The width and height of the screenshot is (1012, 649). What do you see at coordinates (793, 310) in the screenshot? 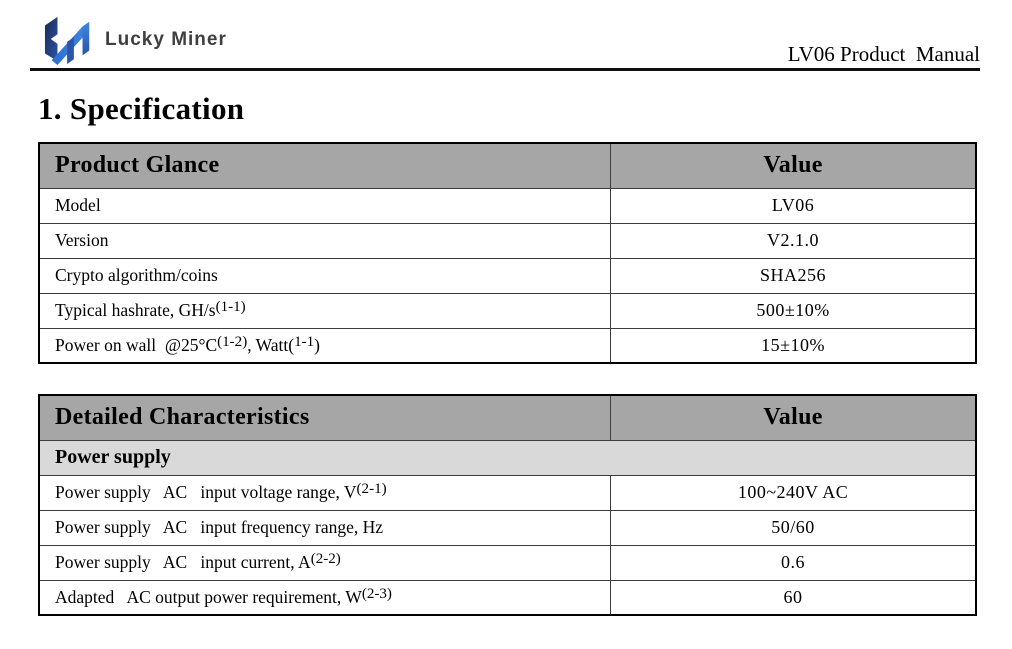
I see `row-value: 500±10%` at bounding box center [793, 310].